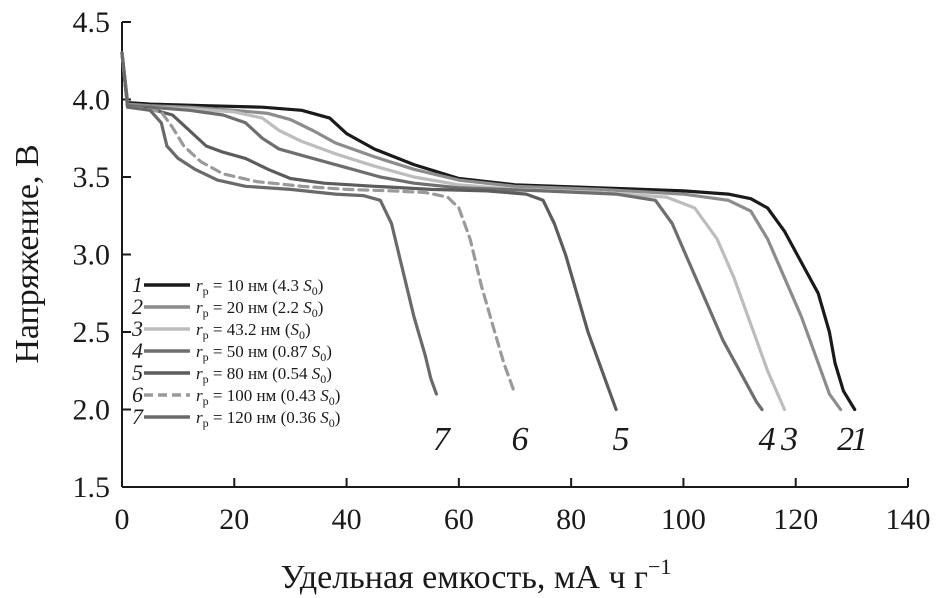  What do you see at coordinates (92, 255) in the screenshot?
I see `y-tick-label-3: 3.0` at bounding box center [92, 255].